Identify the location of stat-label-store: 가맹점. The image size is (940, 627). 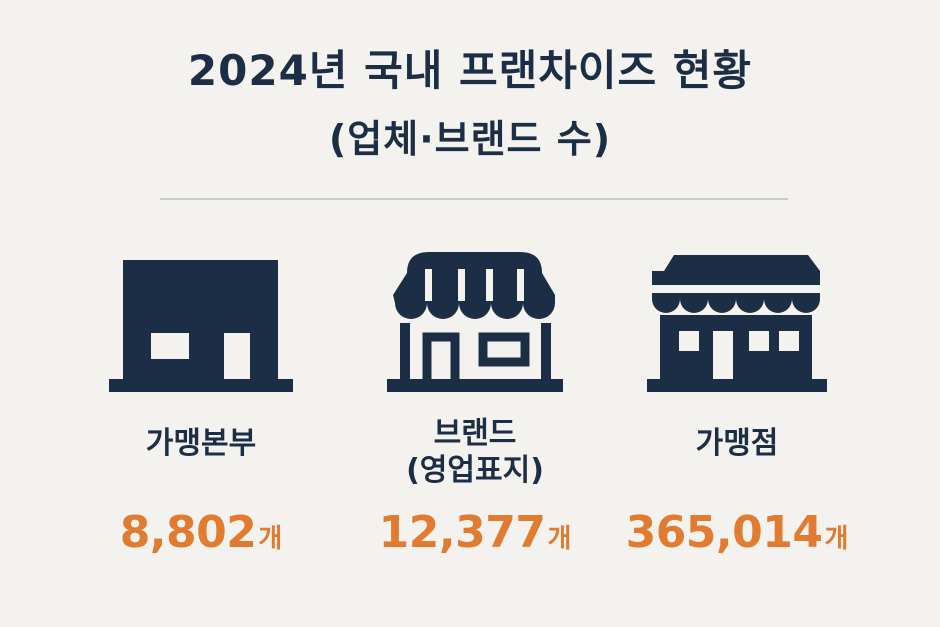
(737, 443).